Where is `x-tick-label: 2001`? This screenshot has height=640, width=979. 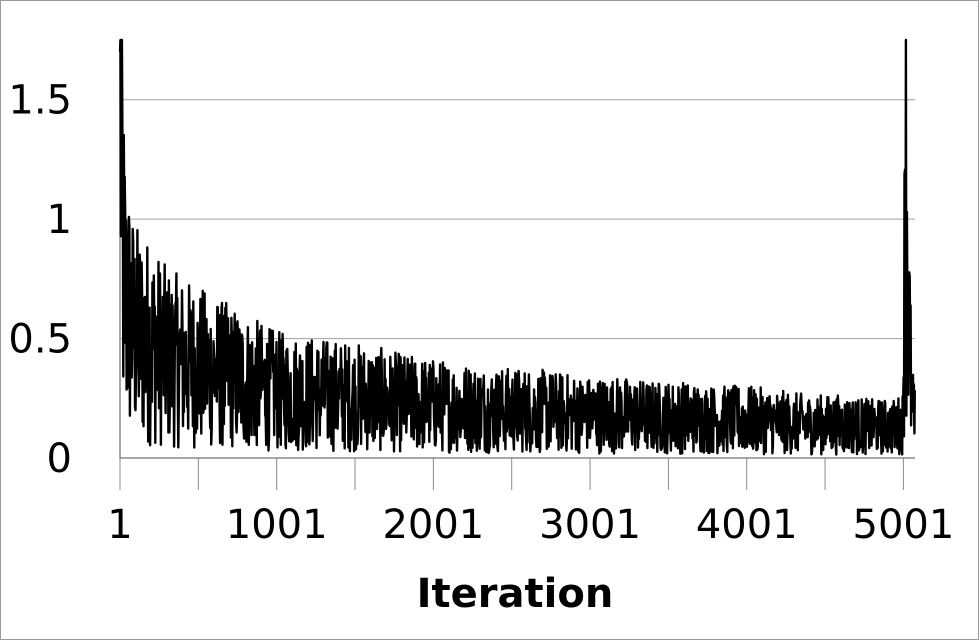 x-tick-label: 2001 is located at coordinates (433, 525).